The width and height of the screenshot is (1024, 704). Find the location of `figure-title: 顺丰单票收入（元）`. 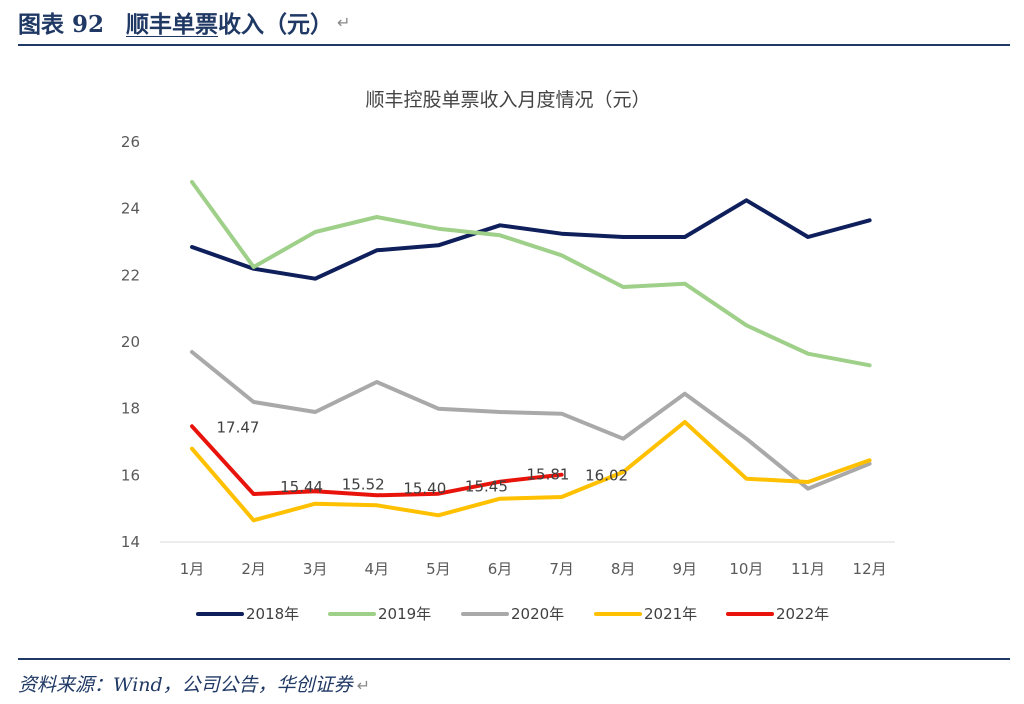

figure-title: 顺丰单票收入（元） is located at coordinates (229, 22).